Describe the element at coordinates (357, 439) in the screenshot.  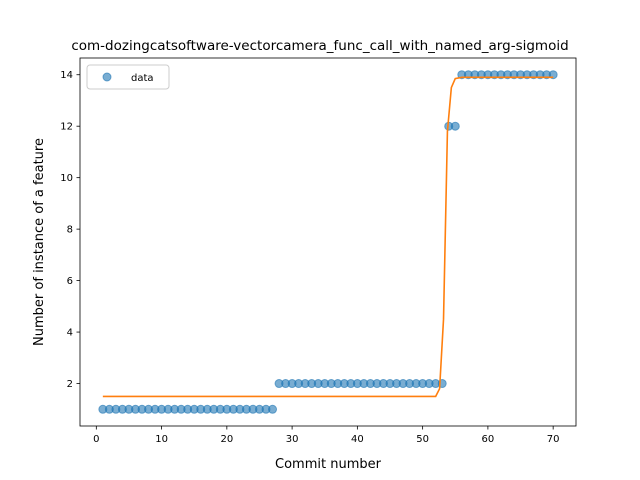
I see `x-tick-label: 40` at that location.